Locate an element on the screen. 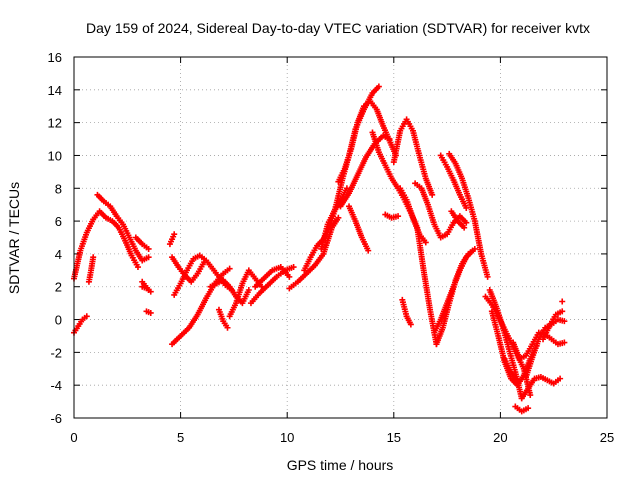  y-tick-label: 4 is located at coordinates (58, 254).